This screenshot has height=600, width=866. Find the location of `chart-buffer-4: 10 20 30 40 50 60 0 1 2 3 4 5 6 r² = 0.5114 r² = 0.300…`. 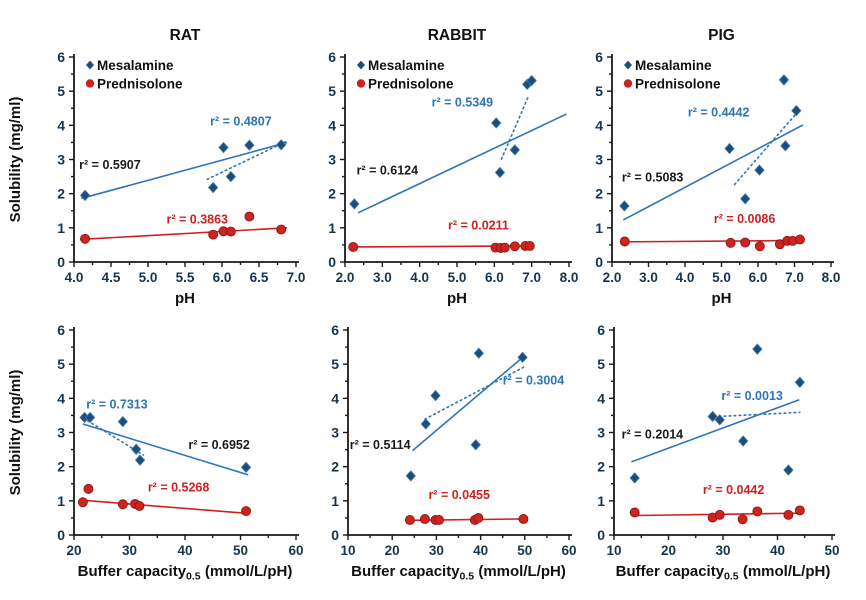

chart-buffer-4: 10 20 30 40 50 60 0 1 2 3 4 5 6 r² = 0.5114 r² = 0.300… is located at coordinates (453, 452).